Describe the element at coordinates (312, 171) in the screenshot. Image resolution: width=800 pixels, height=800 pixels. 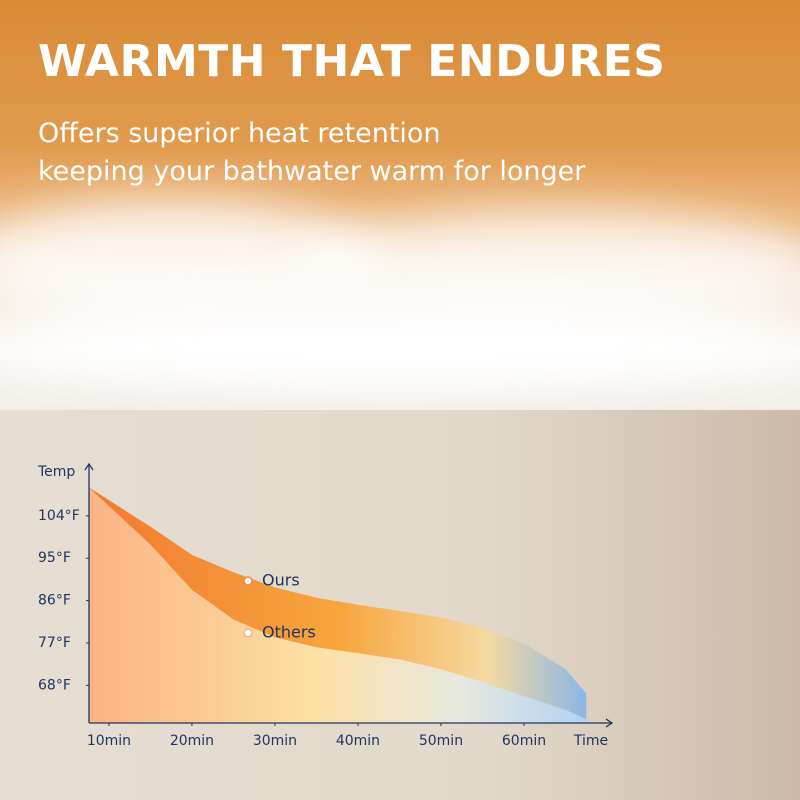
I see `subtitle: keeping your bathwater warm for longer` at that location.